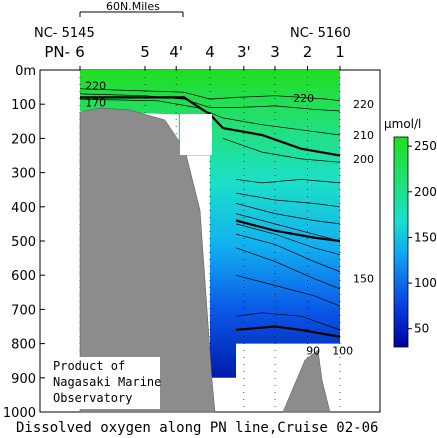 The height and width of the screenshot is (438, 437). Describe the element at coordinates (340, 52) in the screenshot. I see `station-label: 1` at that location.